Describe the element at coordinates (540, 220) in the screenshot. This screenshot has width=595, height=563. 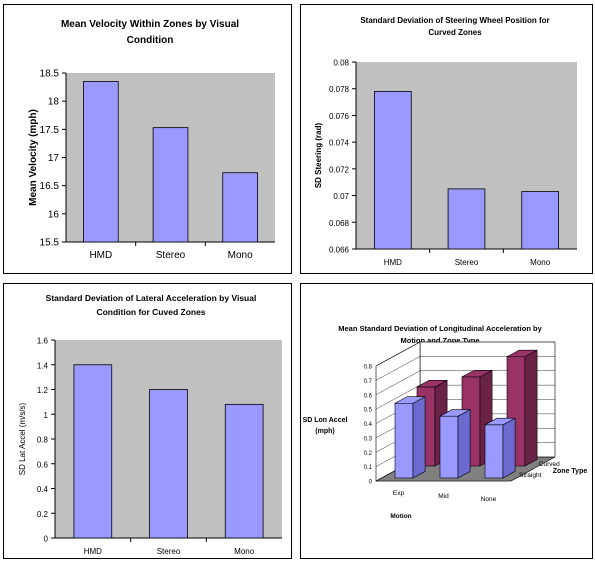
I see `steering-bar-mono` at that location.